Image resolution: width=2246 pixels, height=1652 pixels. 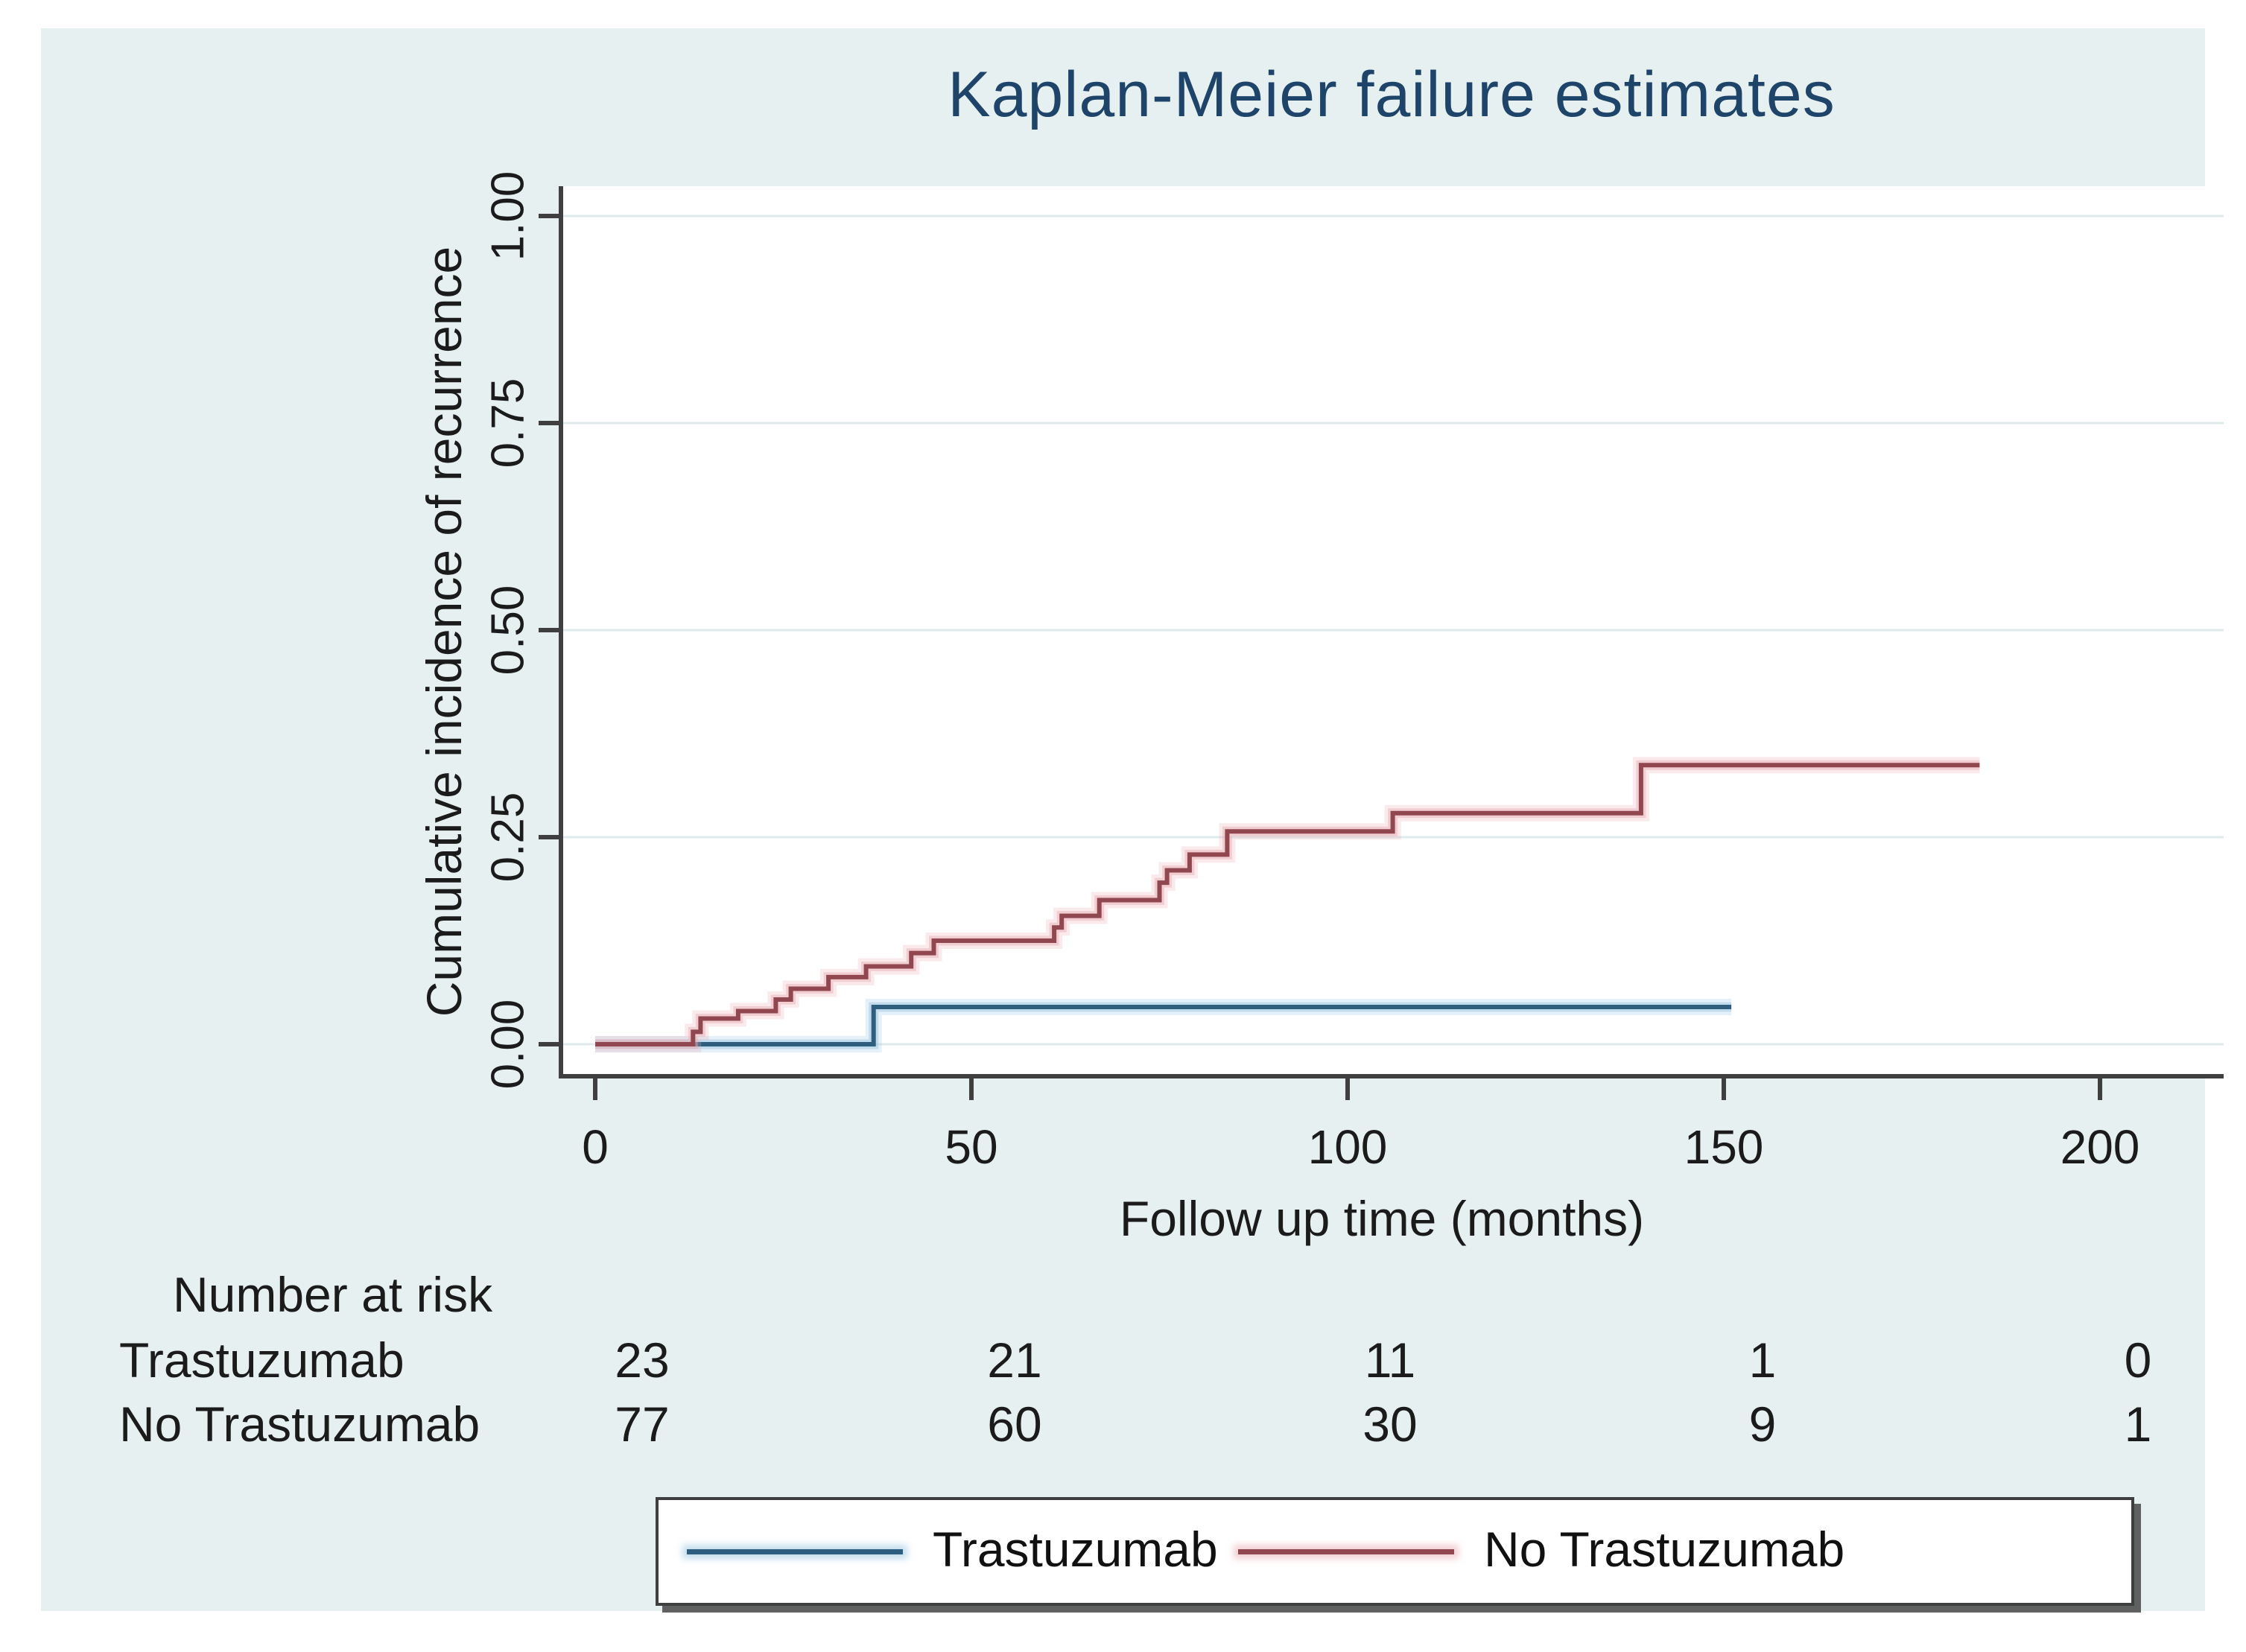 What do you see at coordinates (2138, 1360) in the screenshot?
I see `risk-value: 0` at bounding box center [2138, 1360].